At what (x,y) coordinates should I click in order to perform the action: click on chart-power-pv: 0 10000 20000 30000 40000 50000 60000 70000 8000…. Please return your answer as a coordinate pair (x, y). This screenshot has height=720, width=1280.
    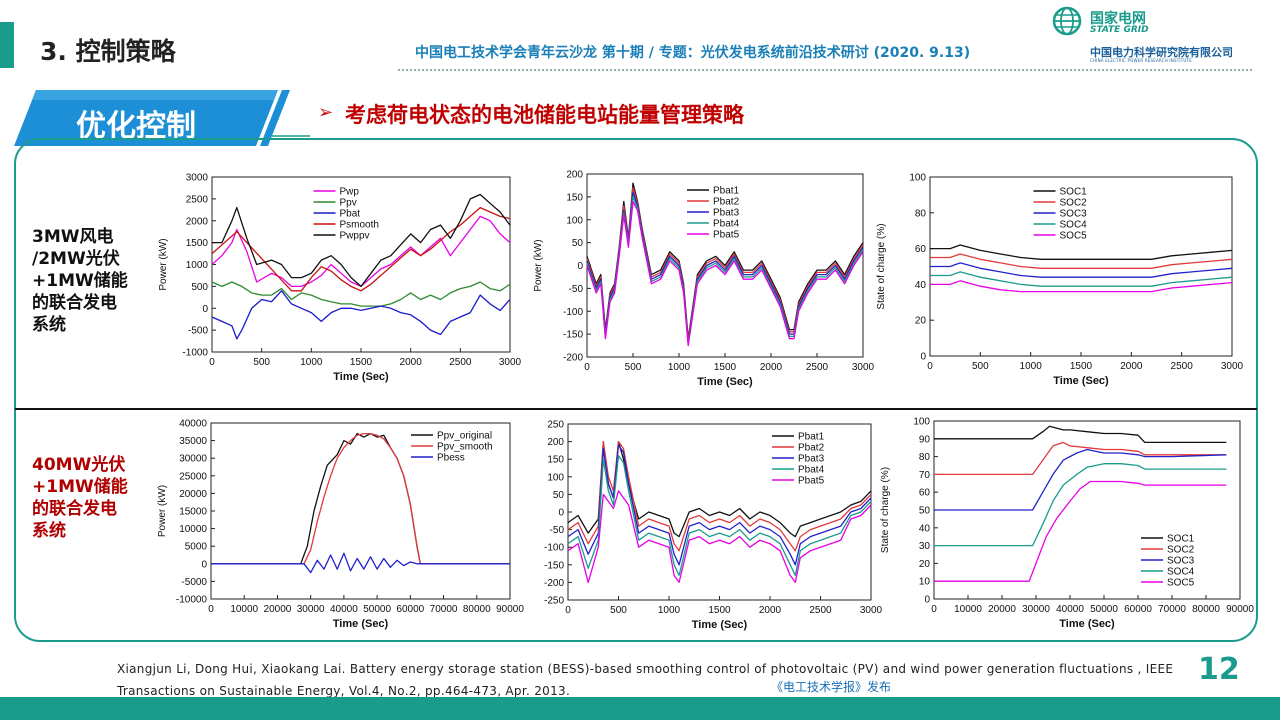
    Looking at the image, I should click on (340, 525).